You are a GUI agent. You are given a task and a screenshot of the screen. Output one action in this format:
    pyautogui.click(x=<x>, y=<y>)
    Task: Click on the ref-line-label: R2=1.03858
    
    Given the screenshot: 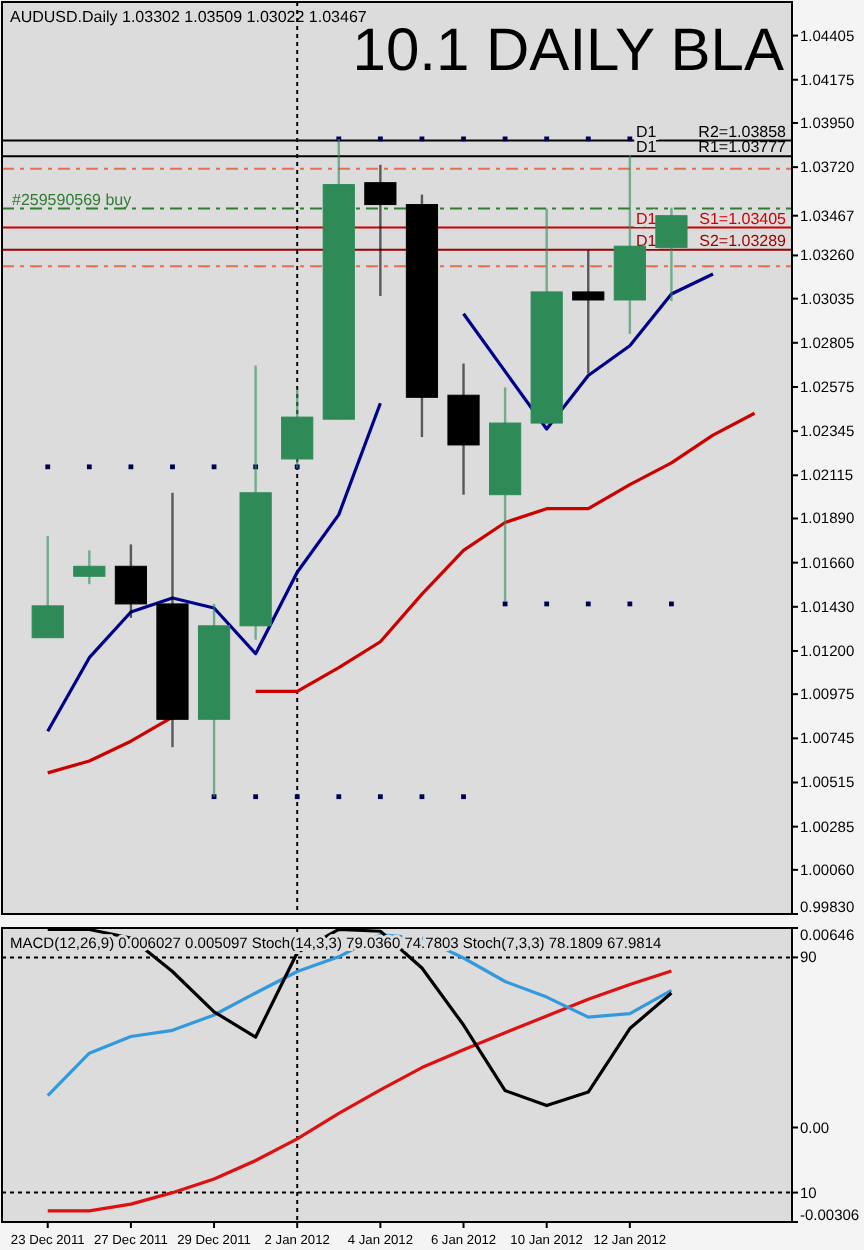 What is the action you would take?
    pyautogui.click(x=743, y=131)
    